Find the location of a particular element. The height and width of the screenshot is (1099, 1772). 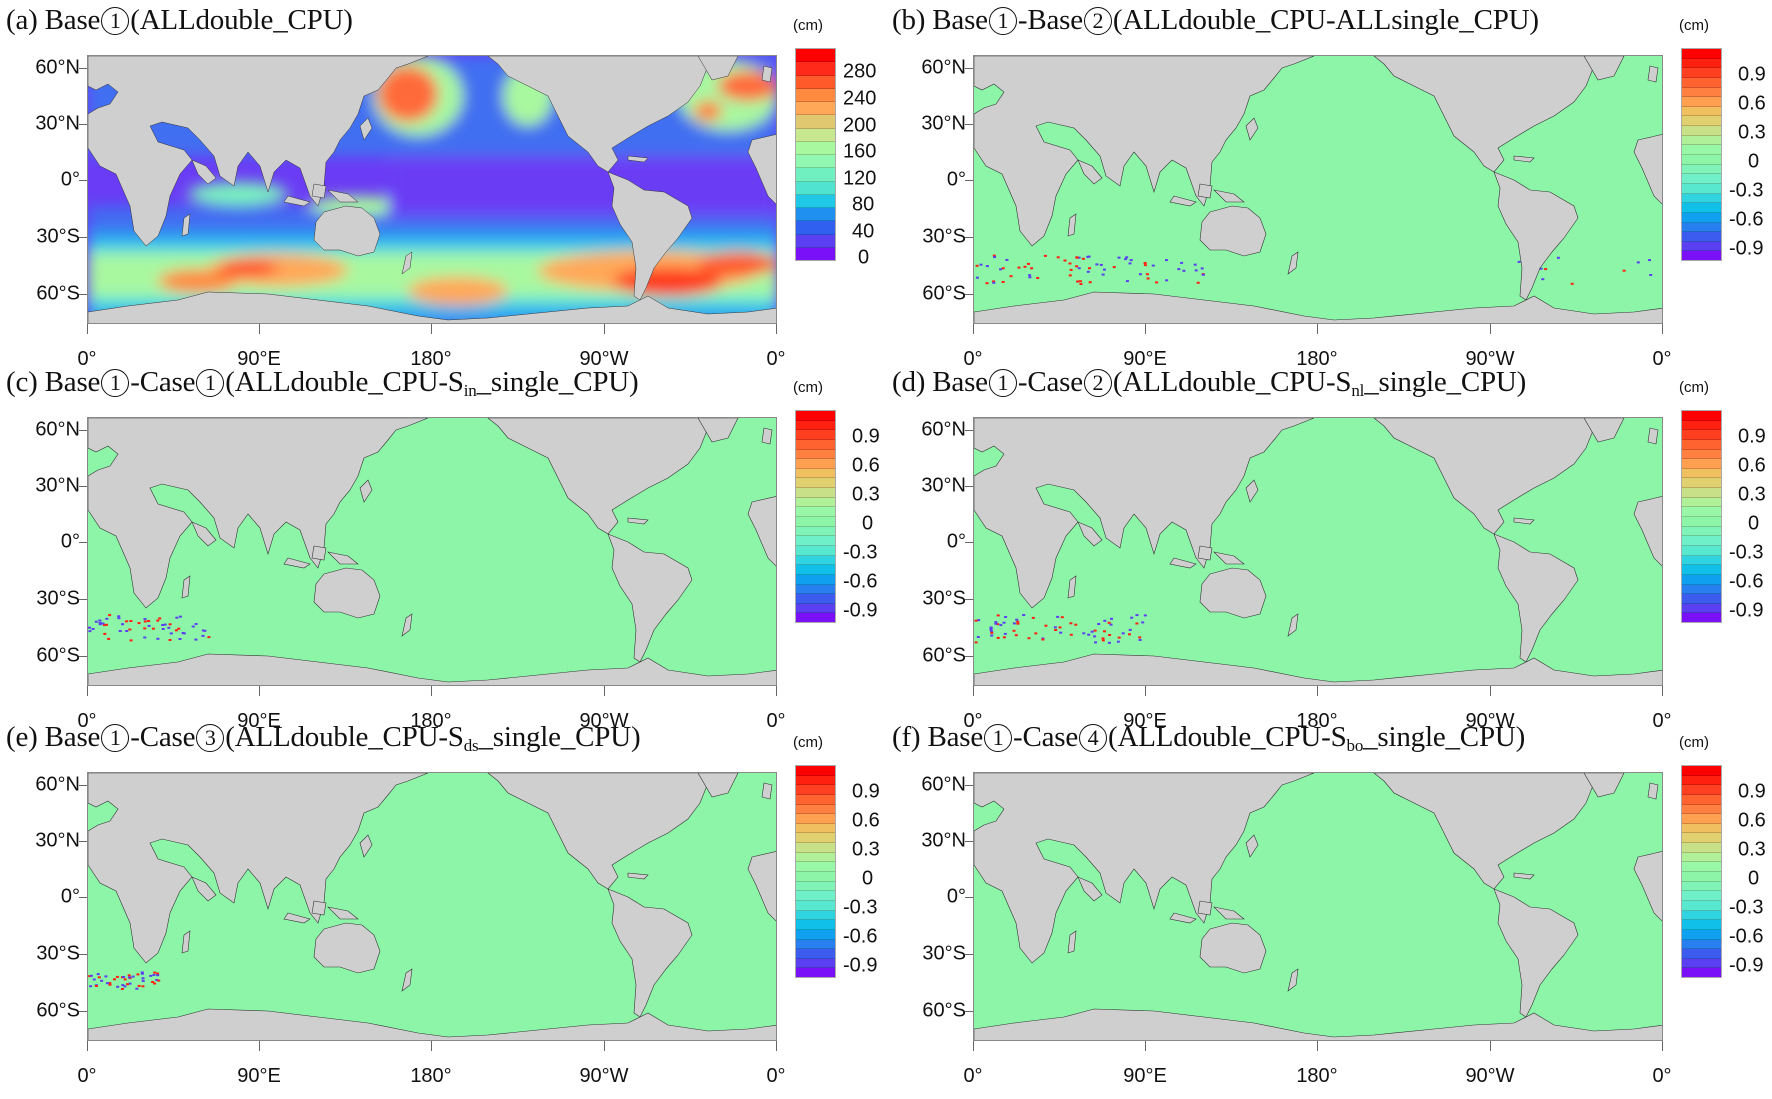

title-subscript: in is located at coordinates (470, 390).